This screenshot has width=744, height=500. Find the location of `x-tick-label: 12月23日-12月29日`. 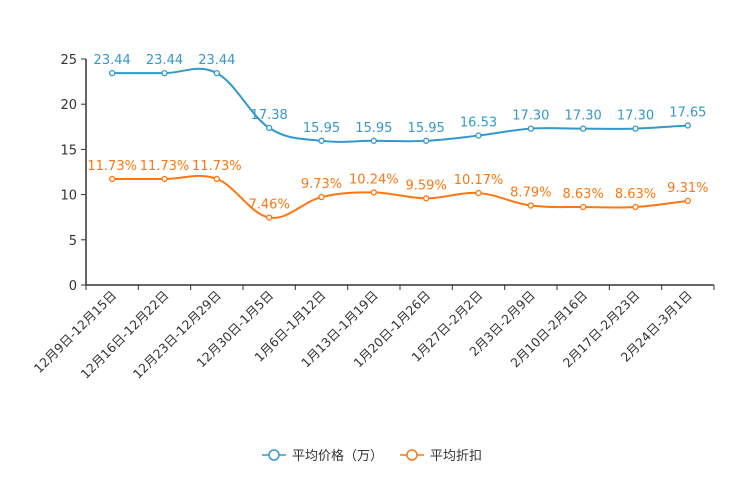

x-tick-label: 12月23日-12月29日 is located at coordinates (177, 335).